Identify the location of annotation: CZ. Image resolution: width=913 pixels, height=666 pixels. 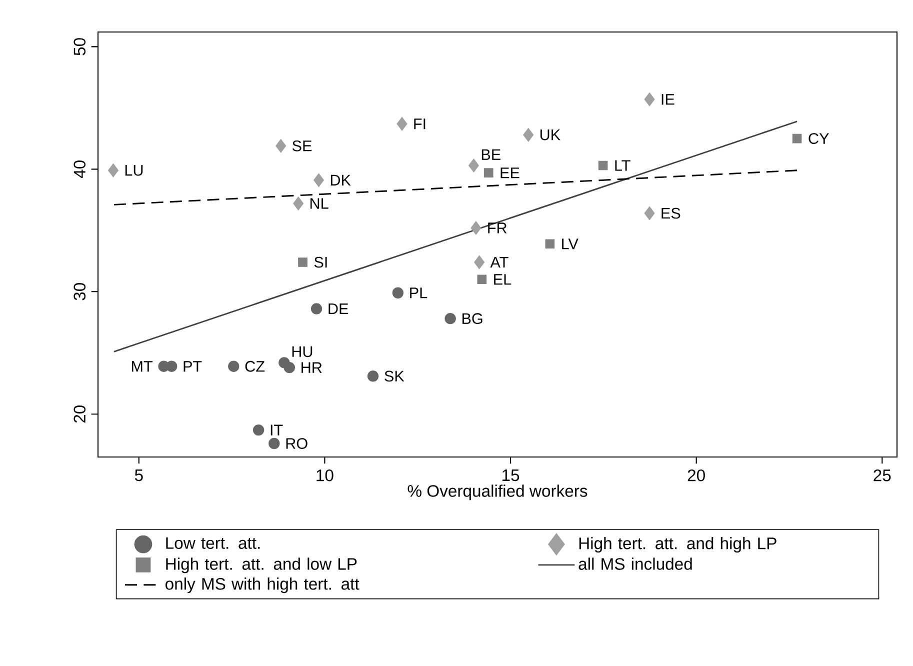
(255, 366).